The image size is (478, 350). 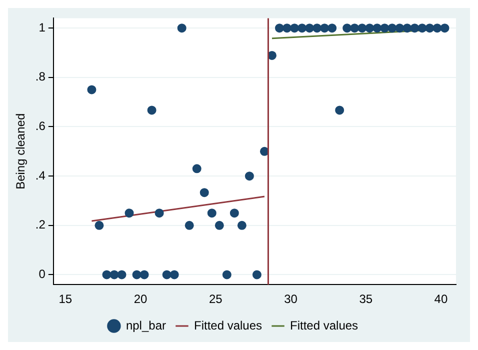 I want to click on x-tick-label: 35, so click(x=366, y=299).